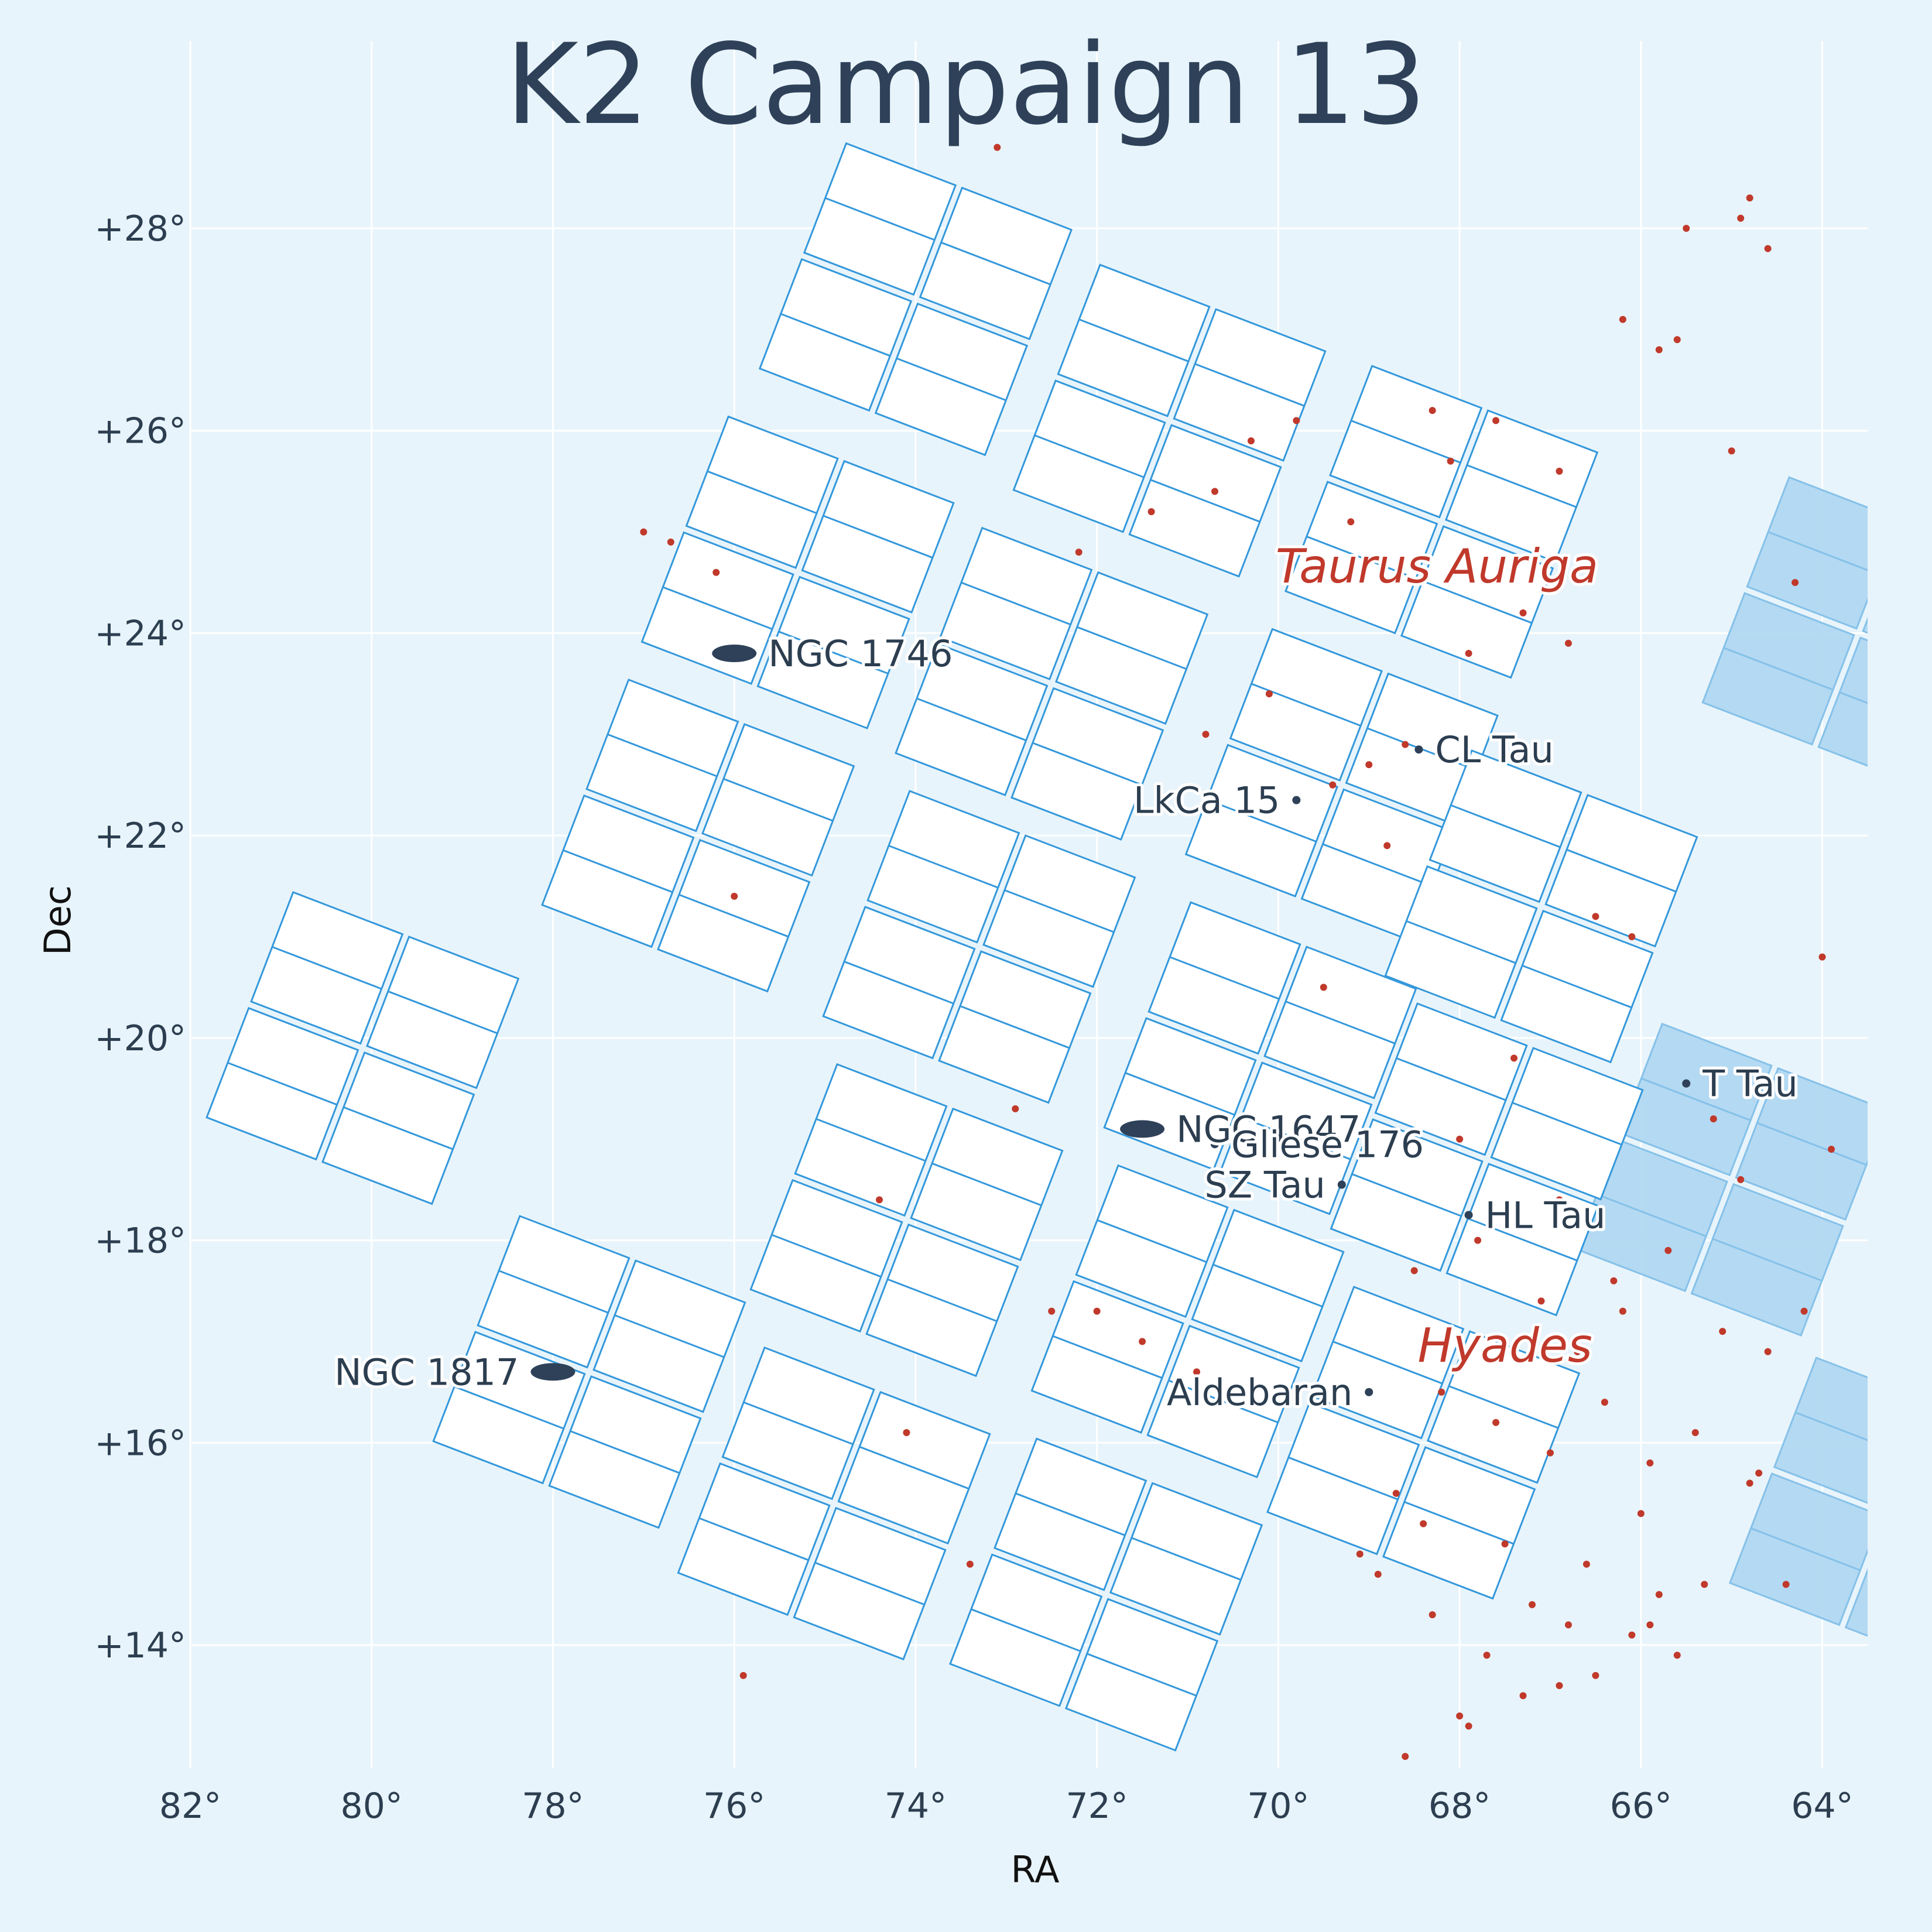  I want to click on x-tick-label: 74°, so click(916, 1806).